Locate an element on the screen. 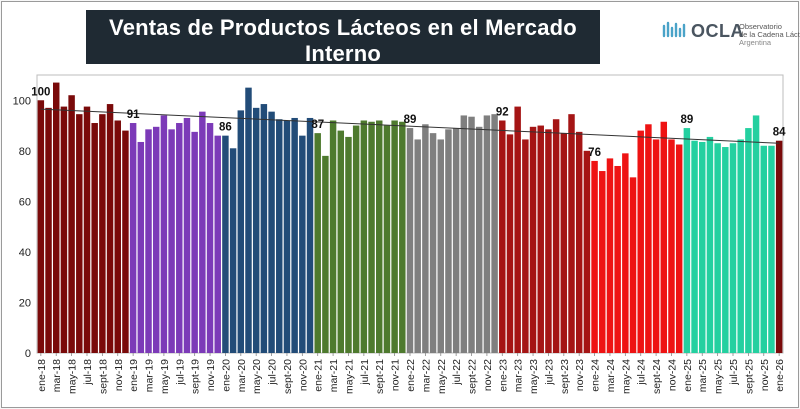  logo-line-1: Observatorio is located at coordinates (760, 26).